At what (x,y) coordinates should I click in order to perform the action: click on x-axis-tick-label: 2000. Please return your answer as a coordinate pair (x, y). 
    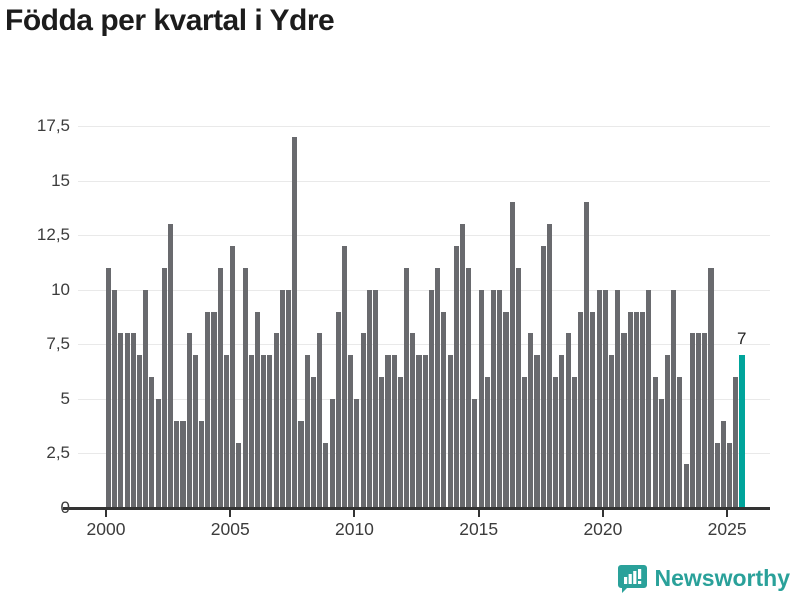
    Looking at the image, I should click on (106, 529).